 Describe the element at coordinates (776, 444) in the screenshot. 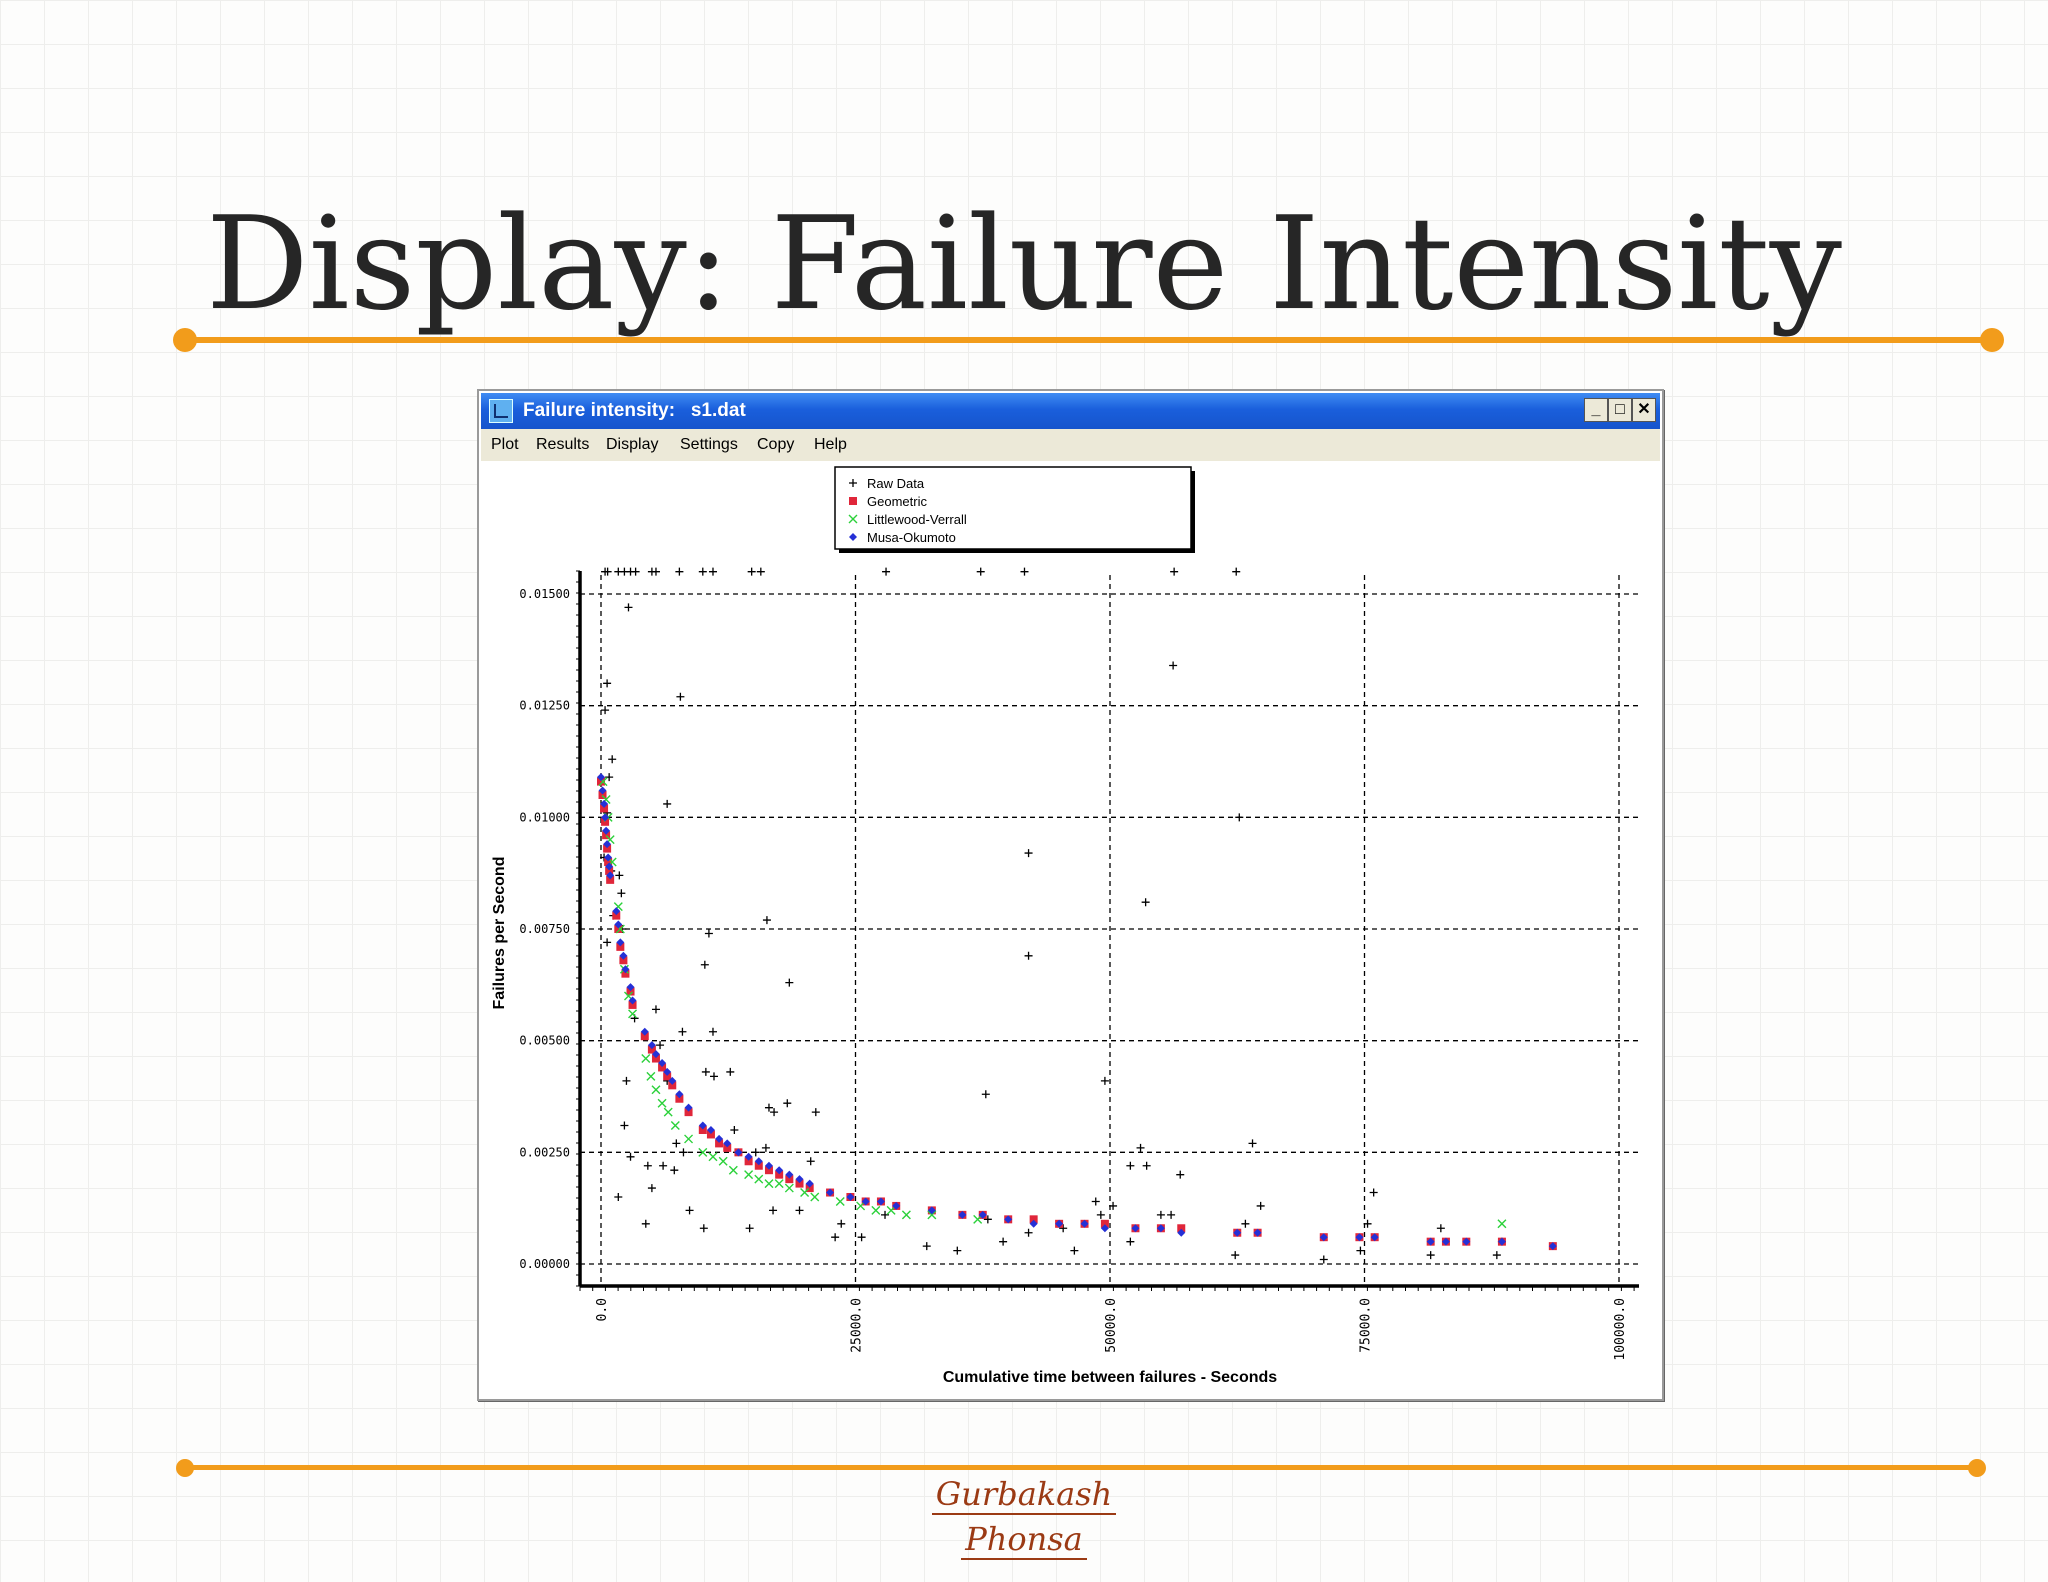

I see `menu-copy: Copy` at that location.